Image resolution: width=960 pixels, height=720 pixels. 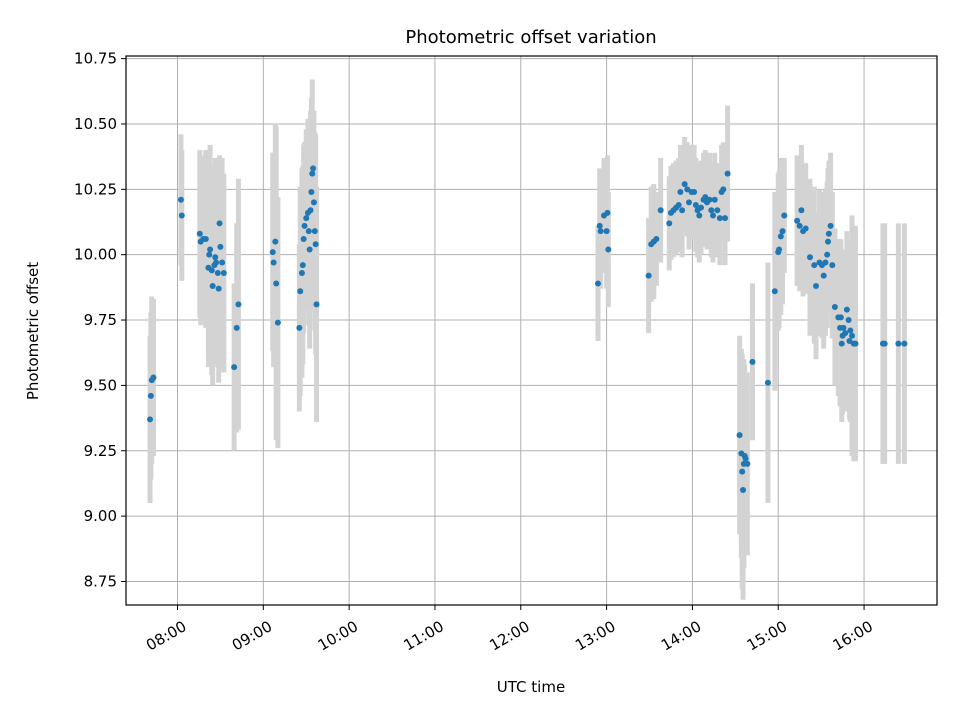 I want to click on y-tick-label: 10.50, so click(x=95, y=124).